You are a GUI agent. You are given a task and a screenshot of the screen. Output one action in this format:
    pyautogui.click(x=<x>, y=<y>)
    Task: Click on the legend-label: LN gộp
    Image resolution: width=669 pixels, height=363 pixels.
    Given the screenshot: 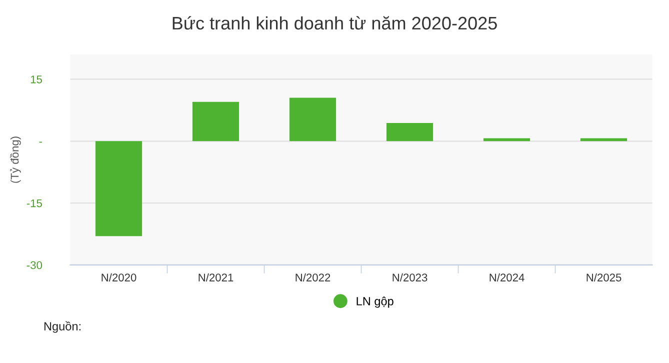 What is the action you would take?
    pyautogui.click(x=375, y=302)
    